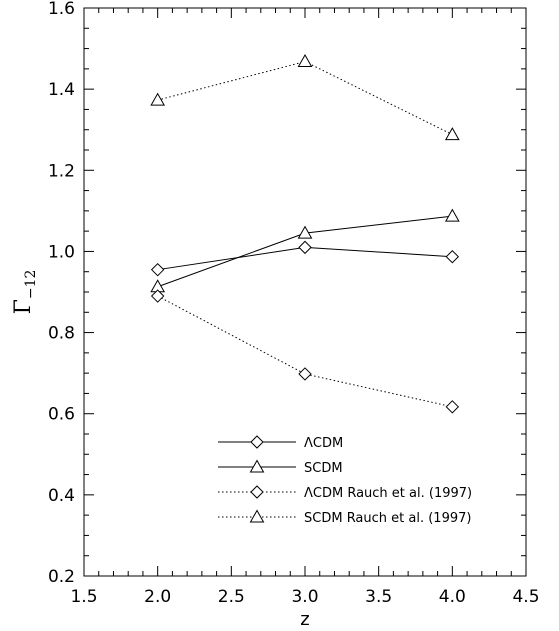  I want to click on legend-label: ΛCDM, so click(323, 443).